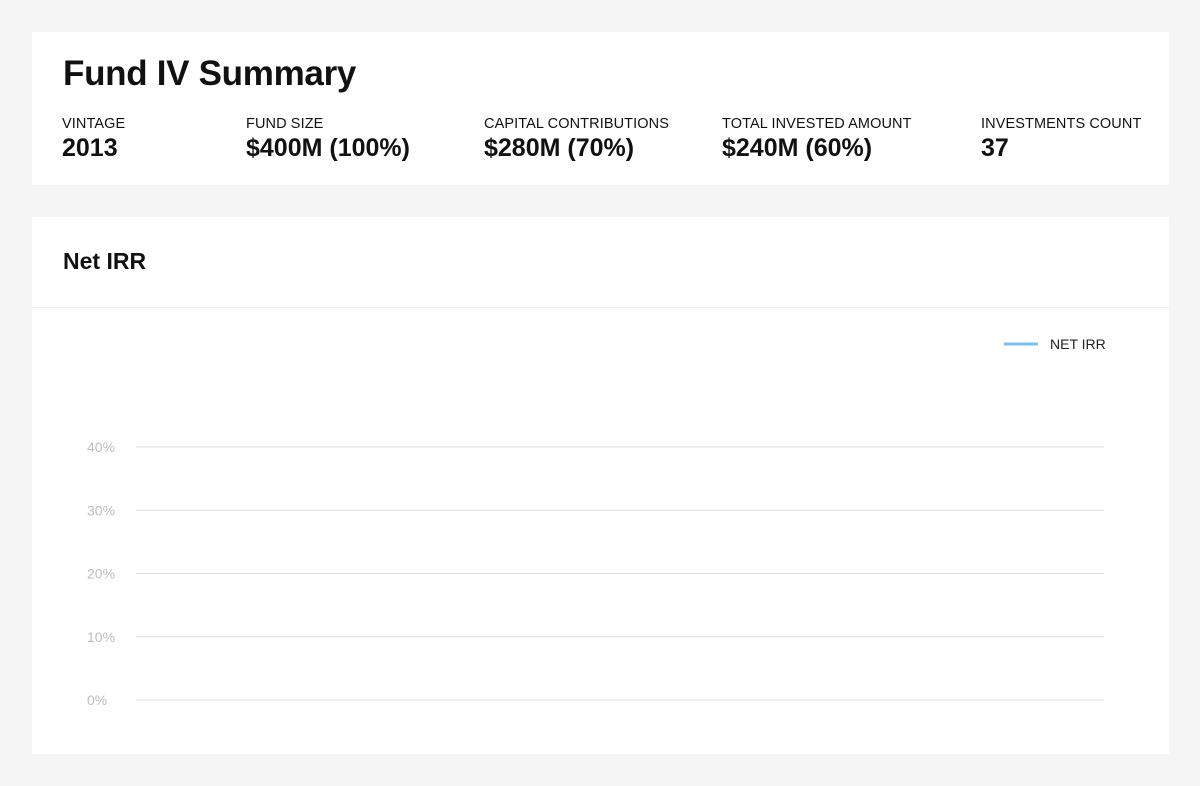  I want to click on stat-value: 2013, so click(90, 148).